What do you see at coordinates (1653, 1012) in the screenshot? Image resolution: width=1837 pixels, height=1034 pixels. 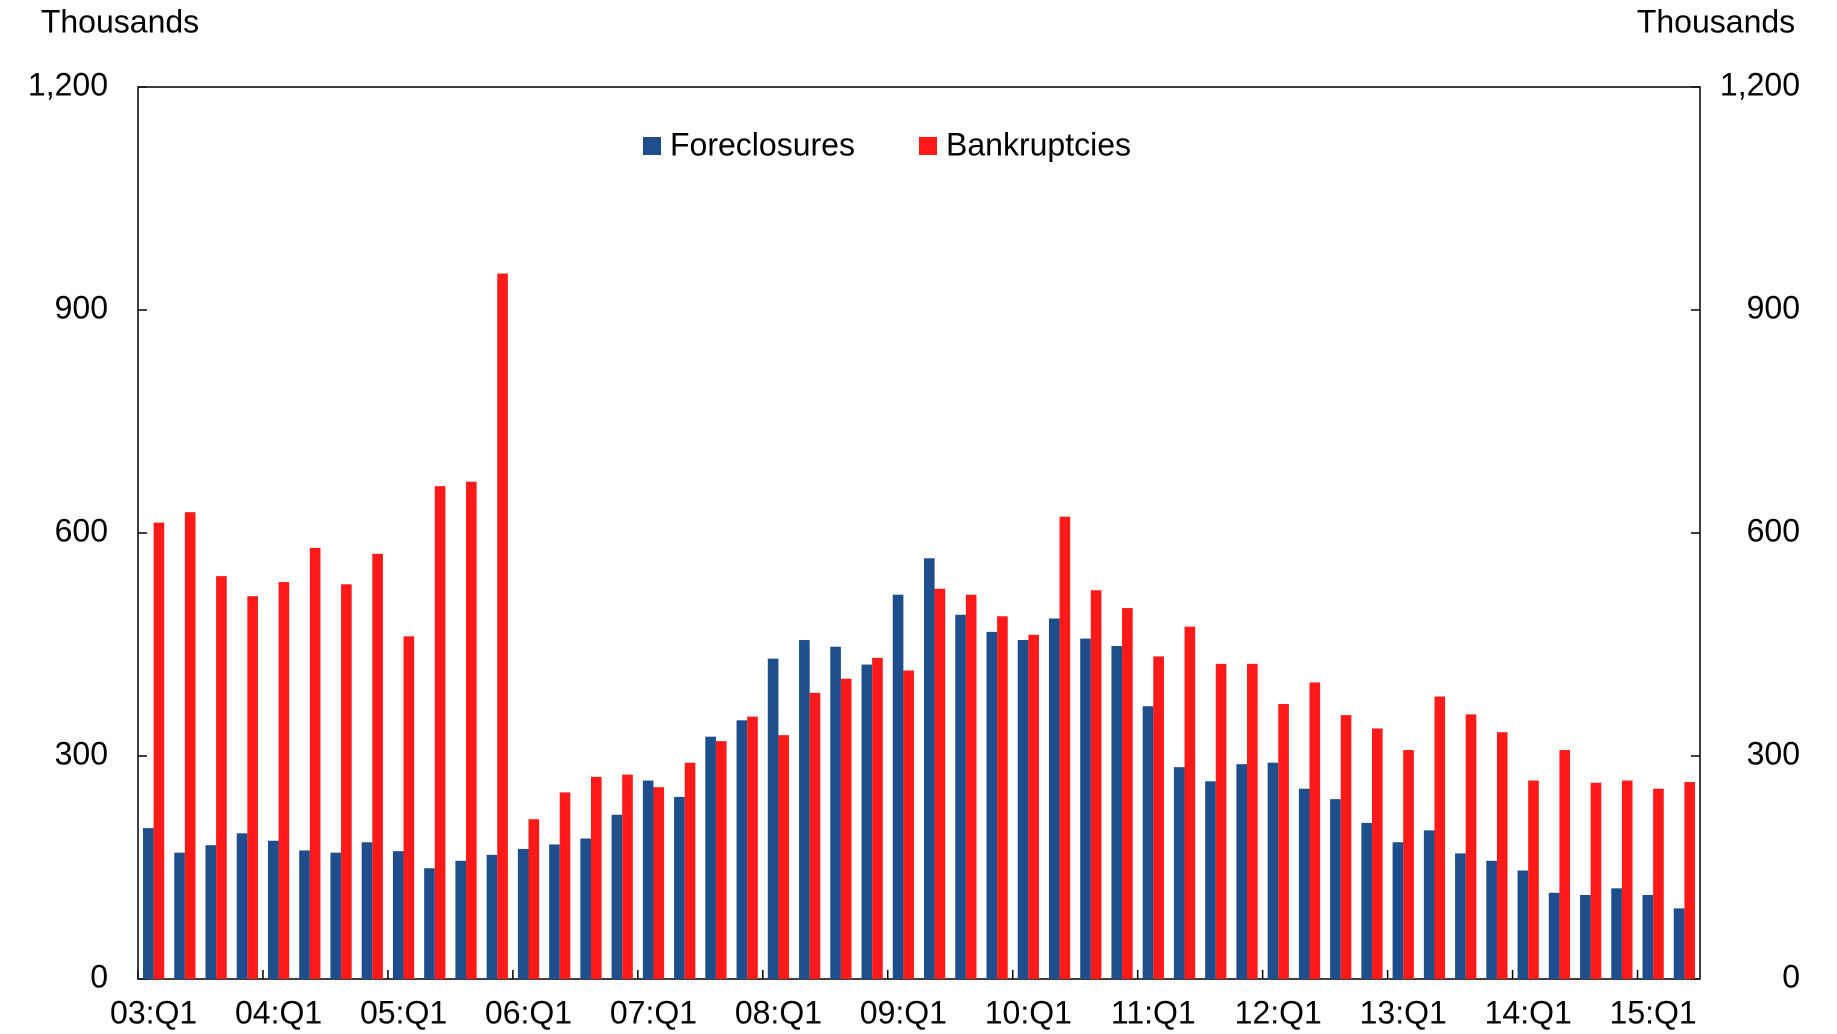 I see `x-tick-label: 15:Q1` at bounding box center [1653, 1012].